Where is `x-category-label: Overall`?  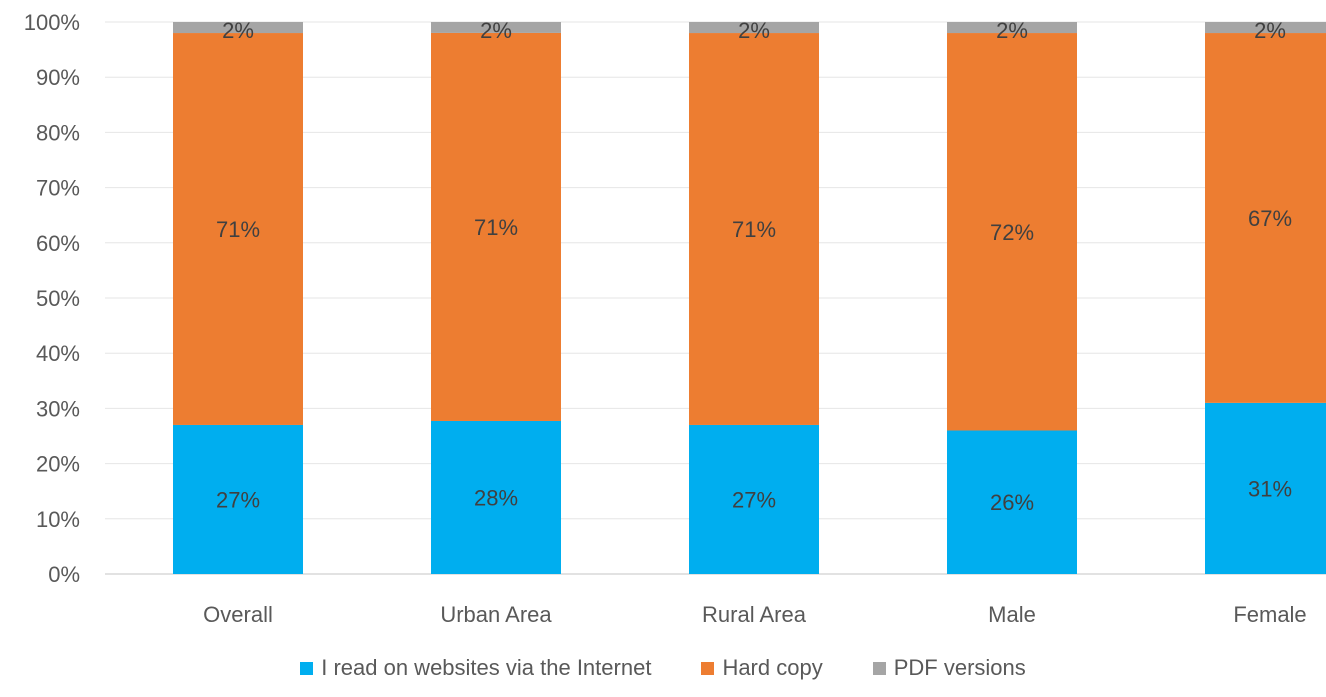 x-category-label: Overall is located at coordinates (238, 614).